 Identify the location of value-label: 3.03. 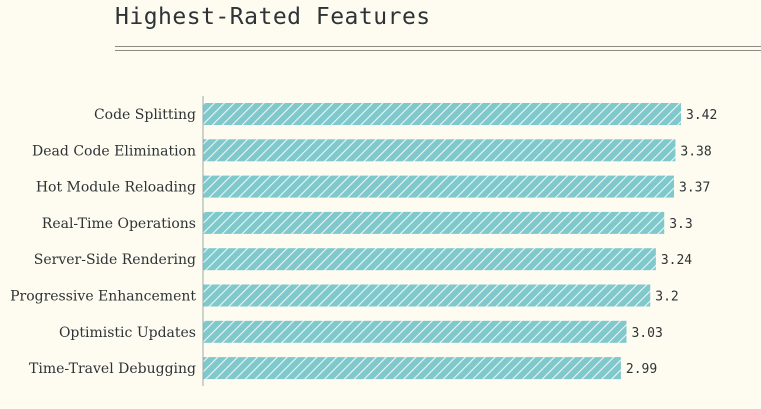
(646, 333).